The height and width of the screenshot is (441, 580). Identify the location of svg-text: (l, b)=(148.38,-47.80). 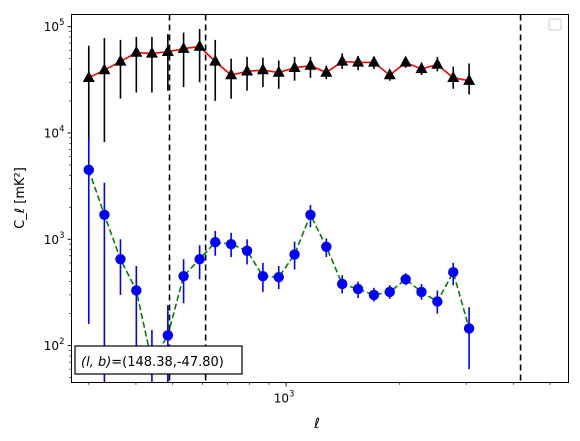
(152, 362).